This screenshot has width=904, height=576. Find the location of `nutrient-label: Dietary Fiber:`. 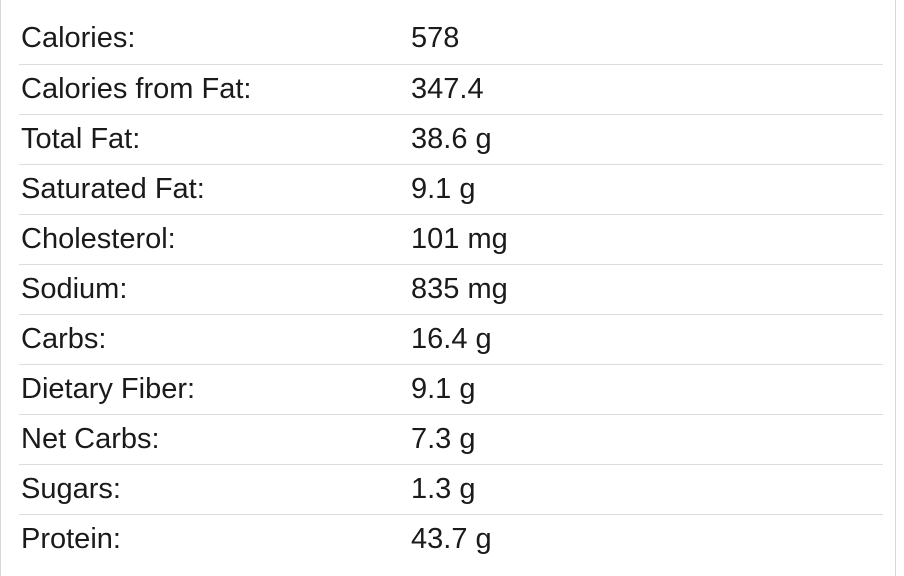

nutrient-label: Dietary Fiber: is located at coordinates (215, 388).